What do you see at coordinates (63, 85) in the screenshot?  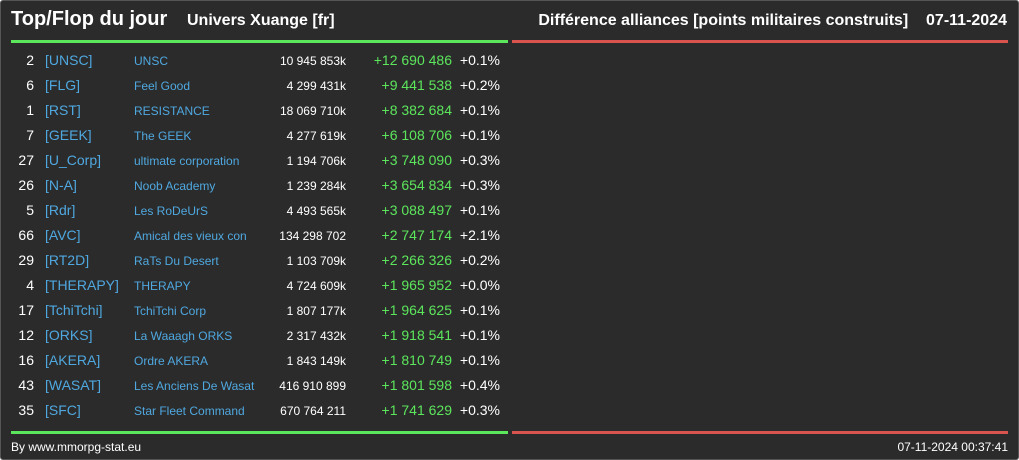 I see `alliance-tag-link: [FLG]` at bounding box center [63, 85].